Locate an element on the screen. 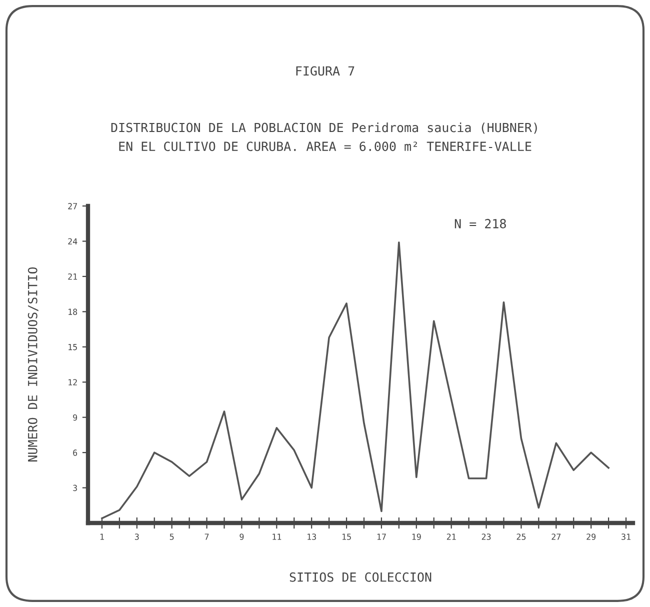 The height and width of the screenshot is (607, 650). y-tick-label: 18 is located at coordinates (73, 311).